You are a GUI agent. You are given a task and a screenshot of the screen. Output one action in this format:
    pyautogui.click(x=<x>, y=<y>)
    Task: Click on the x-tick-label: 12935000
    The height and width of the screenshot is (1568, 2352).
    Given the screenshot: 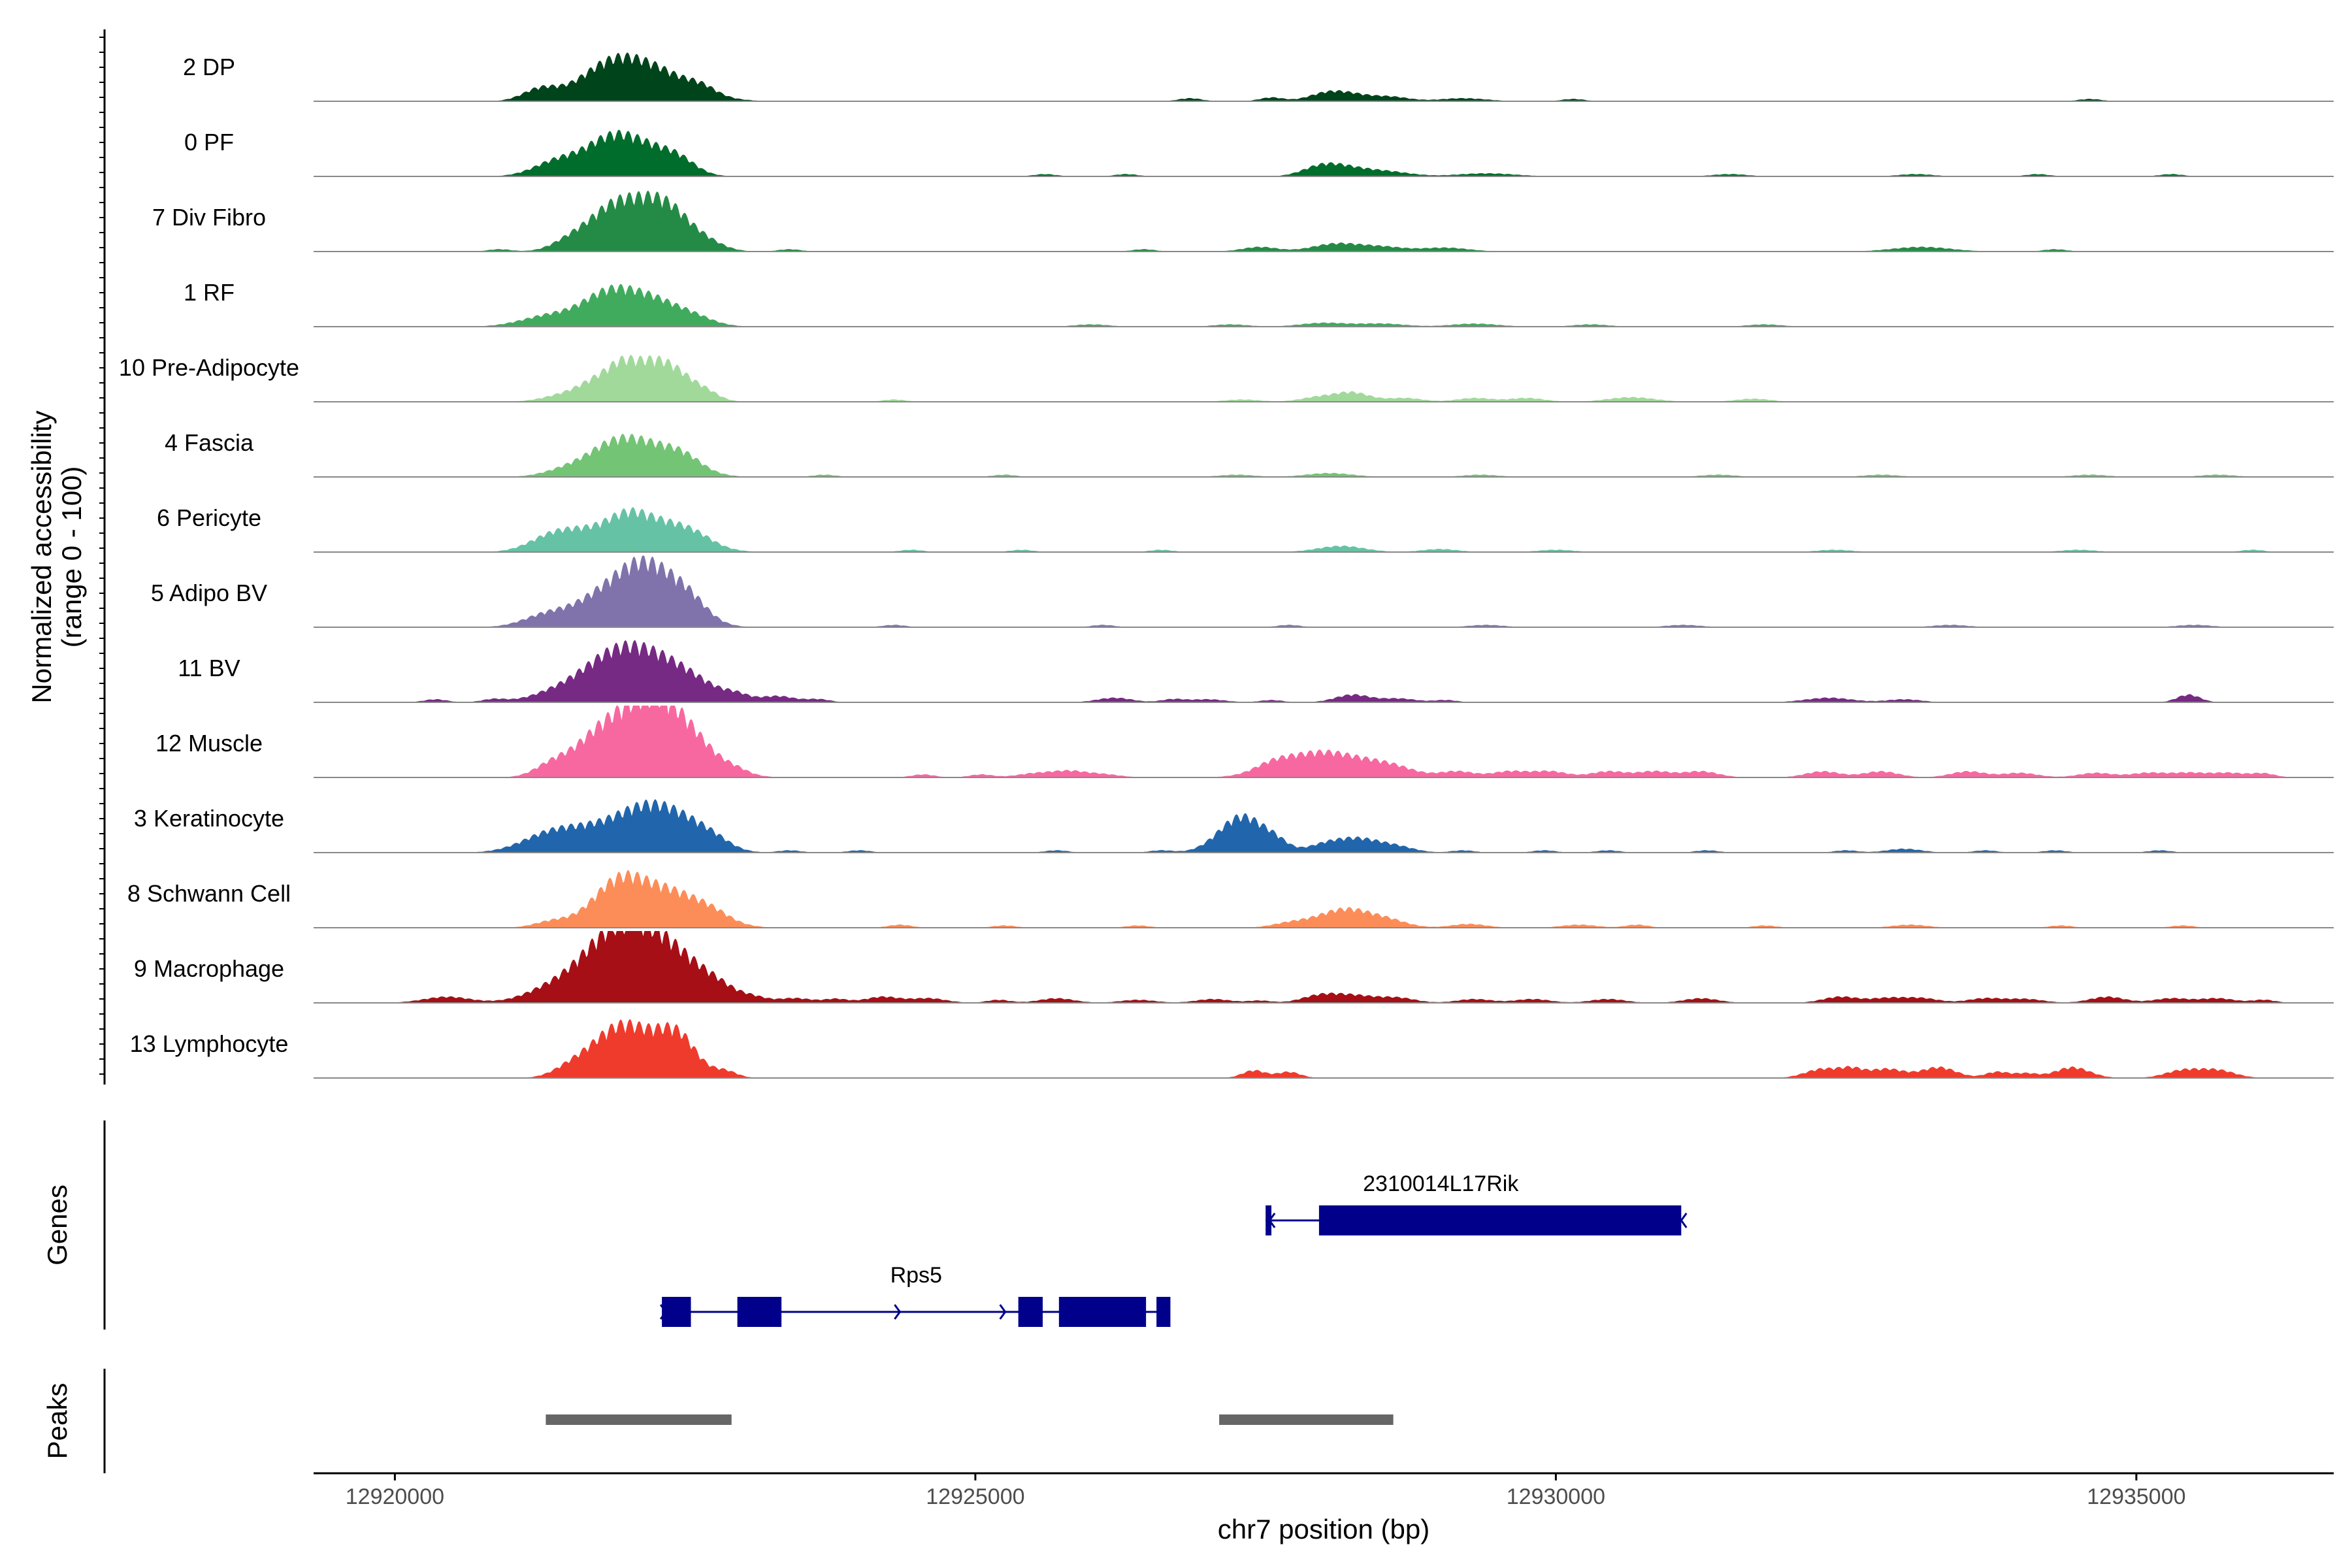 What is the action you would take?
    pyautogui.click(x=2136, y=1496)
    